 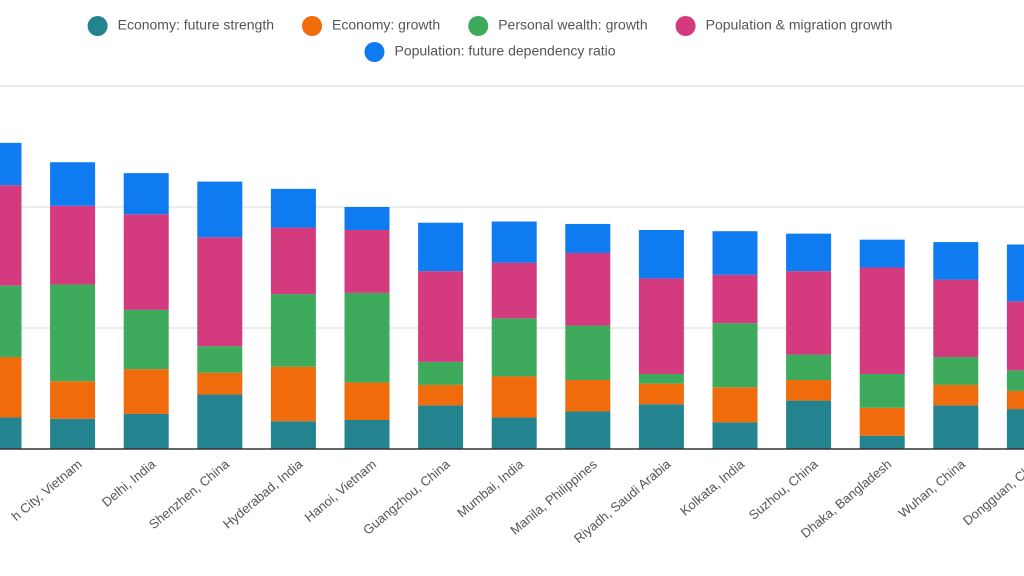 I want to click on x-tick-label: Wuhan, China, so click(x=931, y=488).